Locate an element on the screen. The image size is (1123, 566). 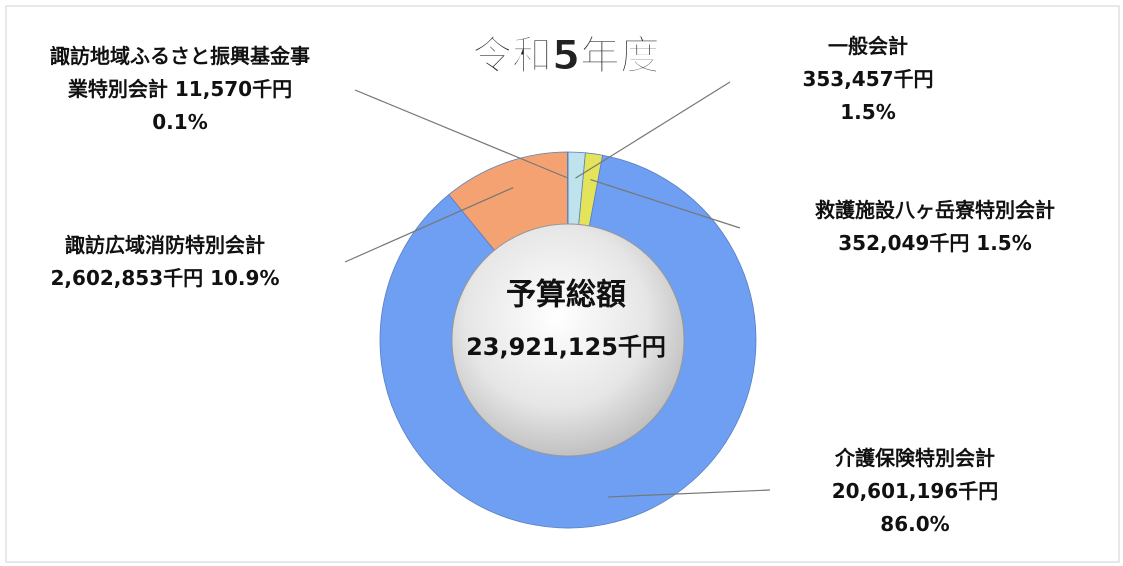
category-name: 諏訪広域消防特別会計 is located at coordinates (165, 245).